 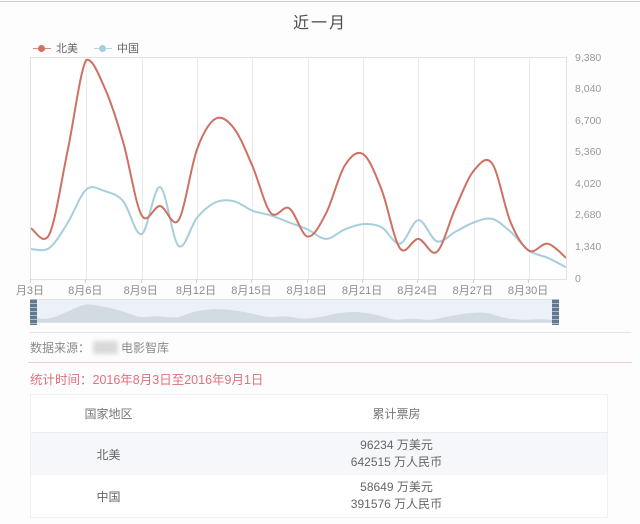 What do you see at coordinates (588, 57) in the screenshot?
I see `y-axis-tick-label: 9,380` at bounding box center [588, 57].